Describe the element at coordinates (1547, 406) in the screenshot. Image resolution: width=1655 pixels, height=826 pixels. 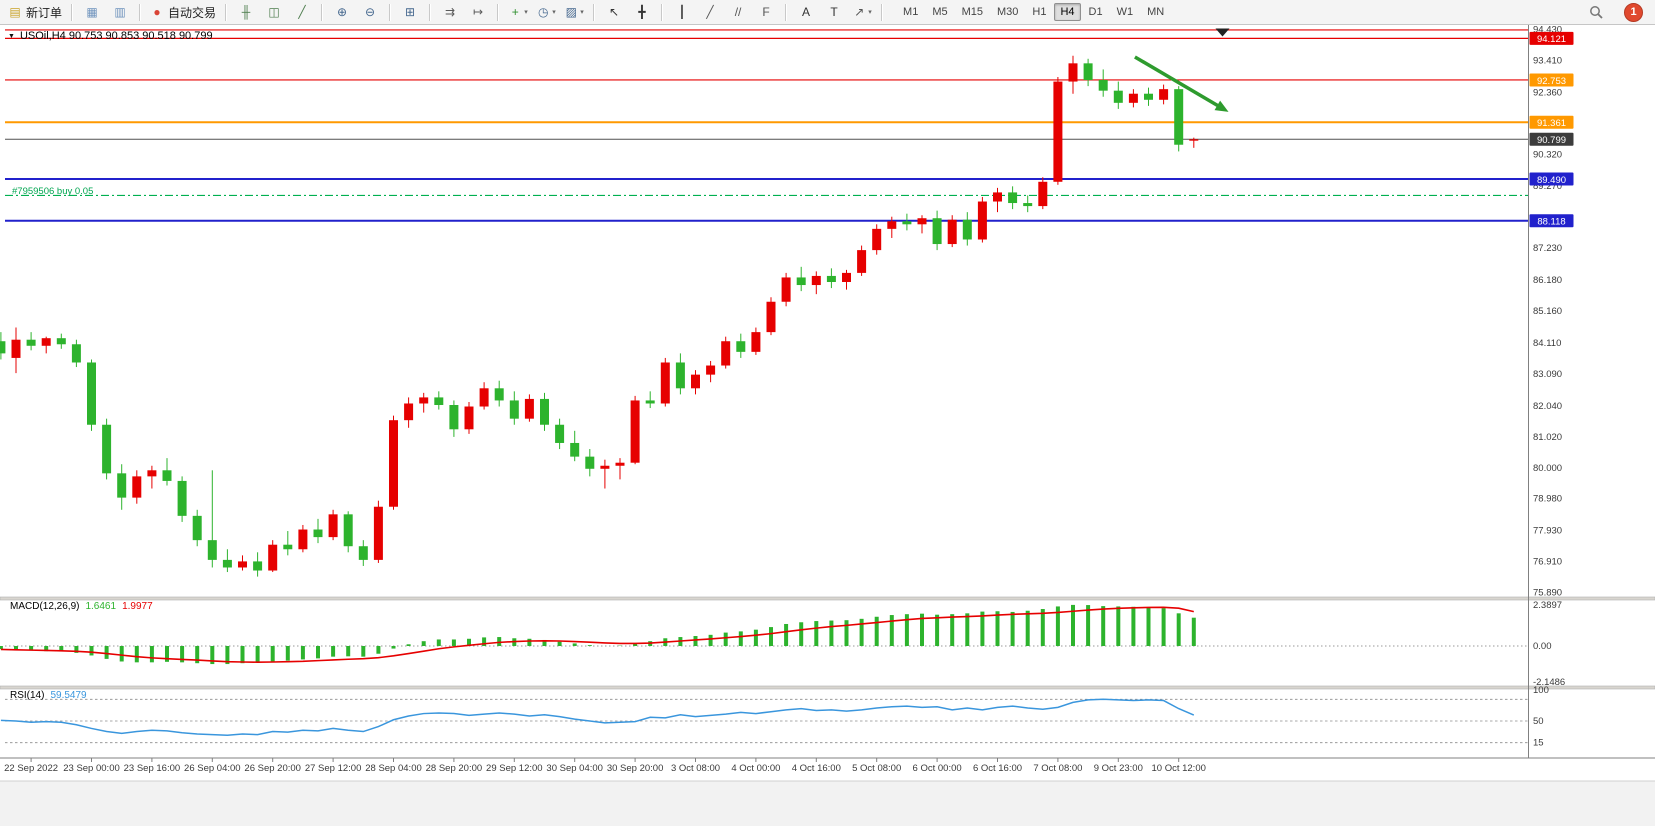
I see `price-tick-label: 82.040` at that location.